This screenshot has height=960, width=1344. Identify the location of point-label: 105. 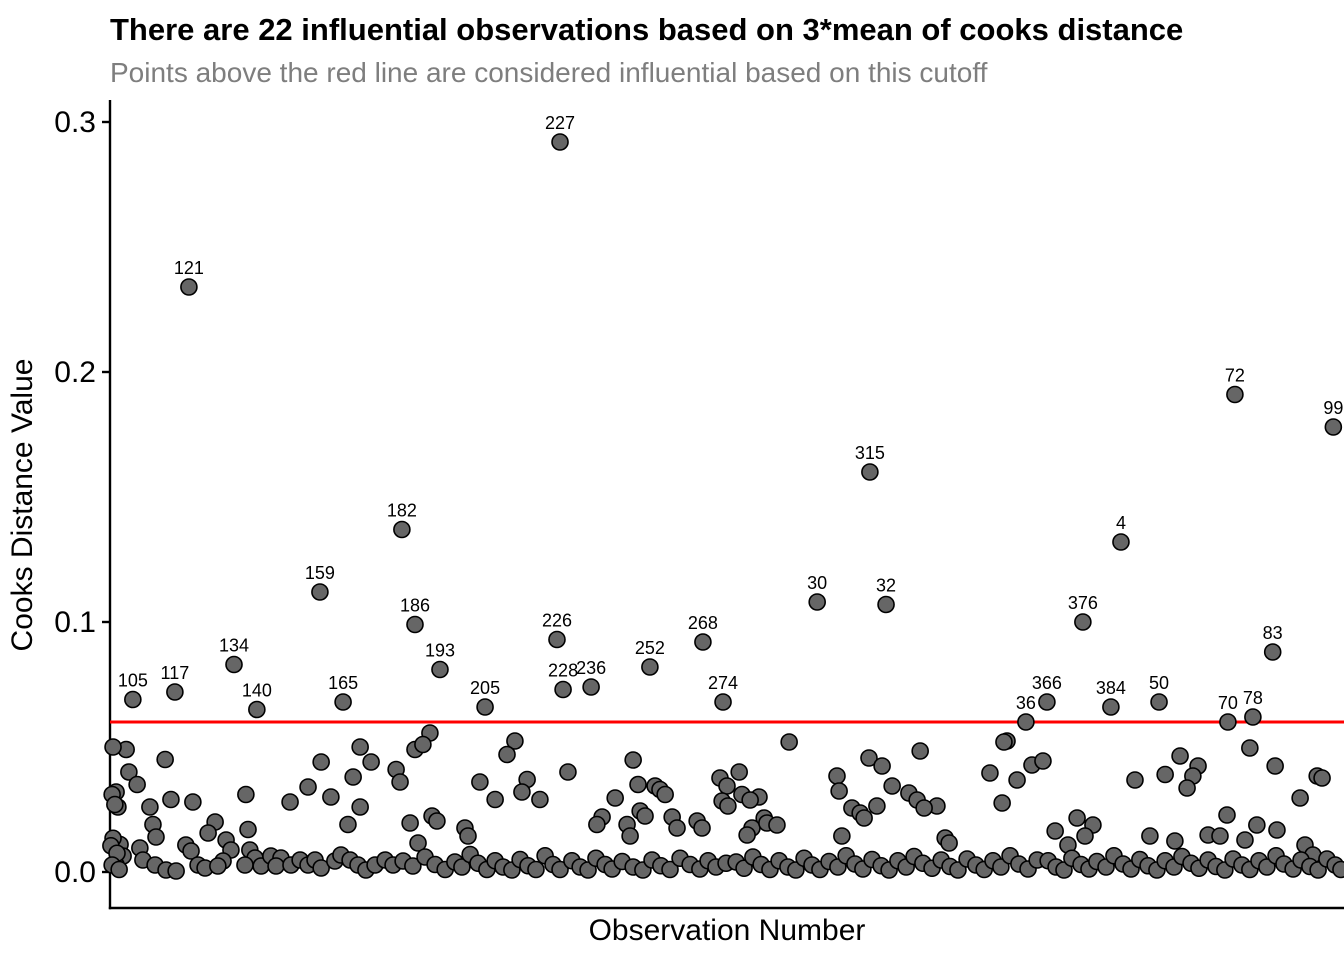
(133, 681).